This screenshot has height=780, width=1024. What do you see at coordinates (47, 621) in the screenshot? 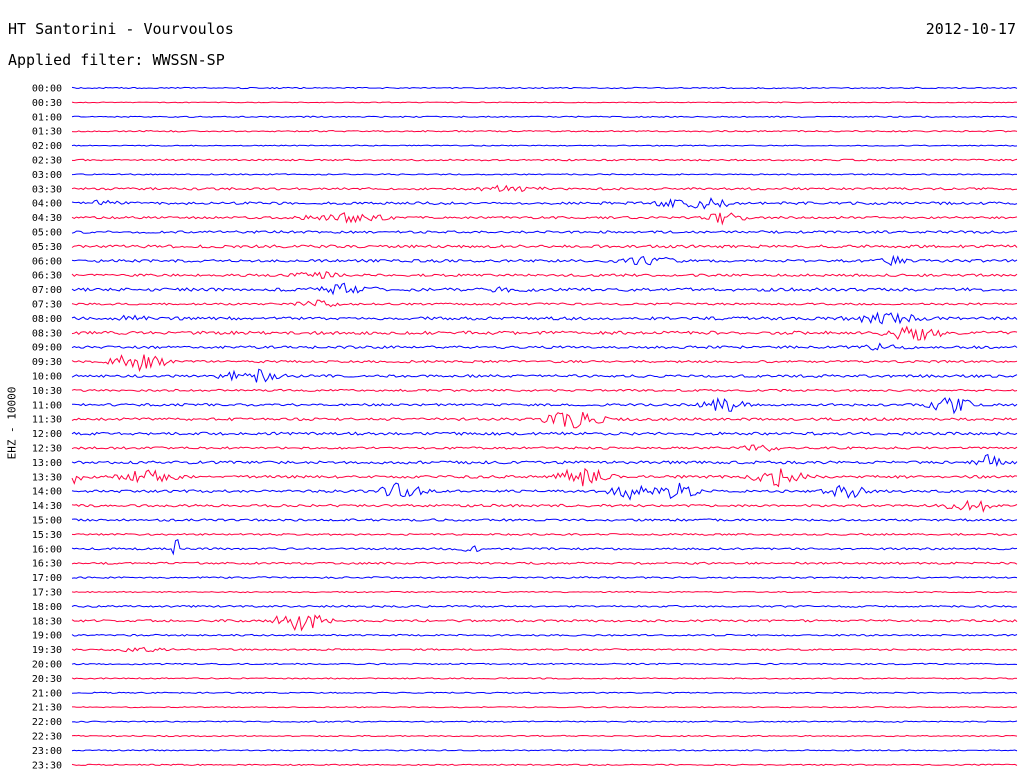
I see `row-time-label: 18:30` at bounding box center [47, 621].